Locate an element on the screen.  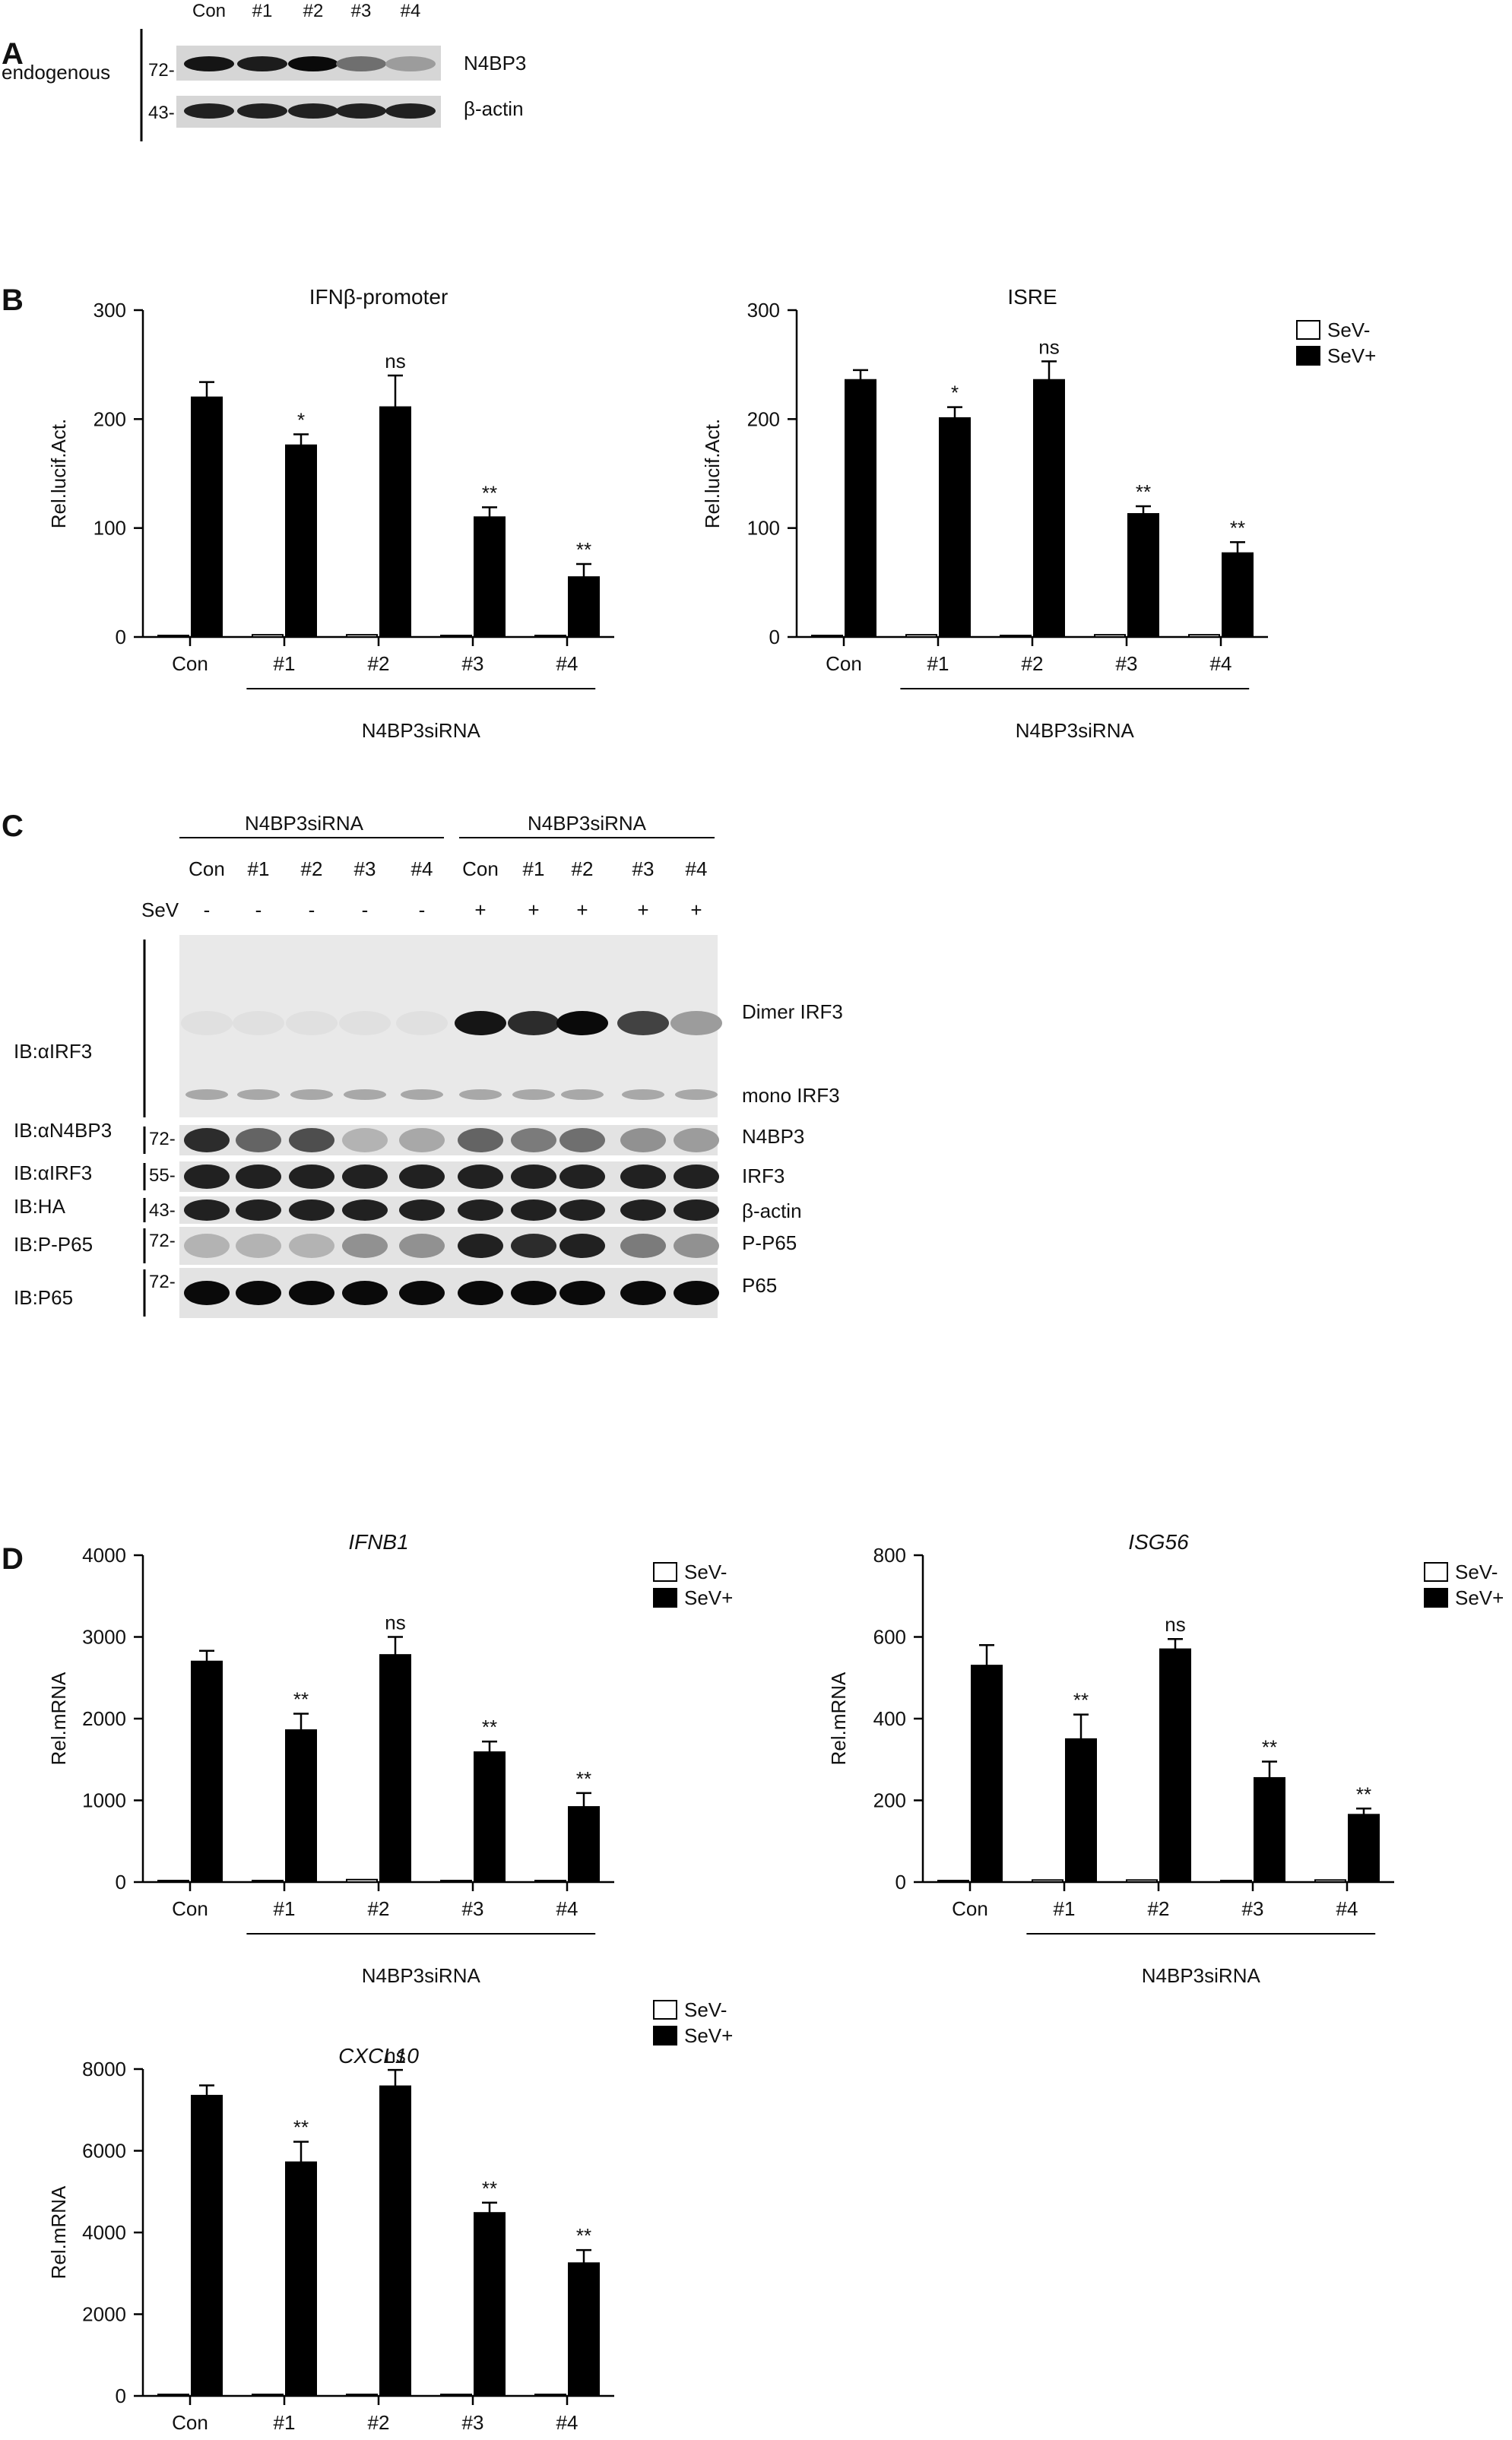
ib-label: IB:P65 is located at coordinates (43, 1297).